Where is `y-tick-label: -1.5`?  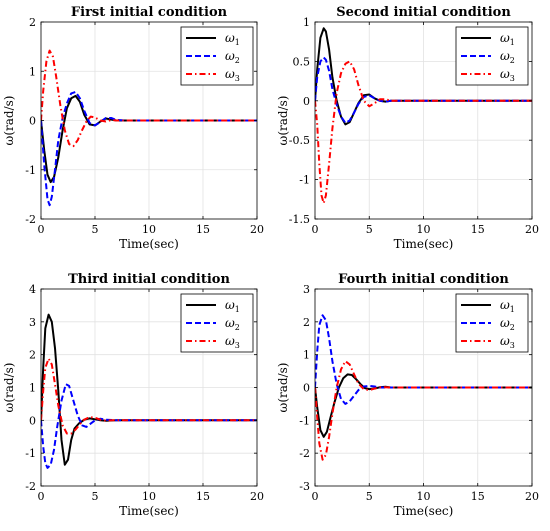 y-tick-label: -1.5 is located at coordinates (299, 219).